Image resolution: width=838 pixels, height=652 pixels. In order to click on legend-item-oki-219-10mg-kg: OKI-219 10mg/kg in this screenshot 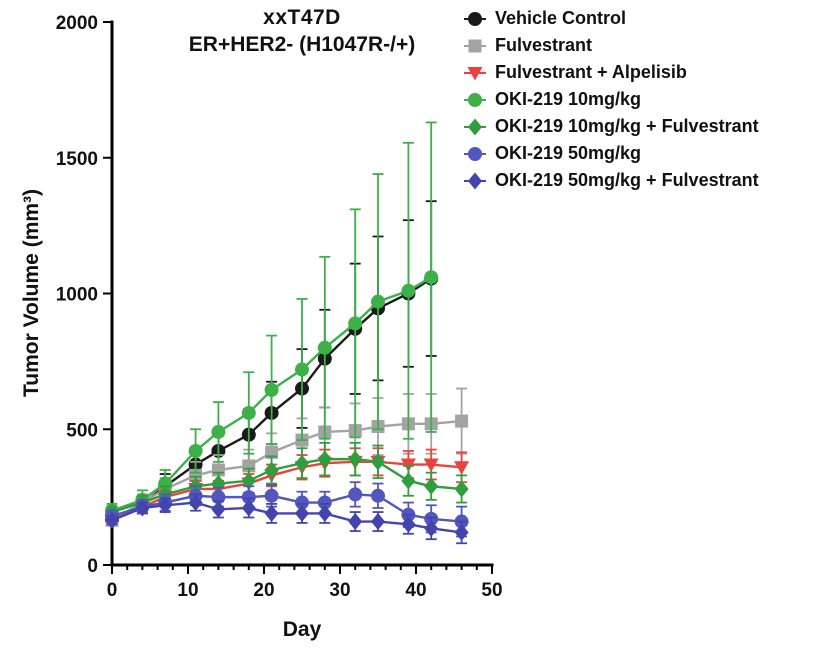, I will do `click(610, 99)`.